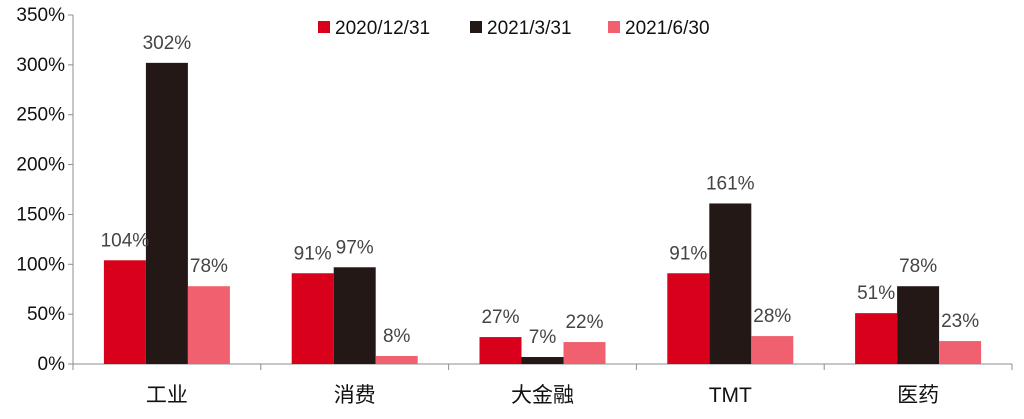 Image resolution: width=1024 pixels, height=419 pixels. I want to click on x-tick-label: 工业, so click(167, 395).